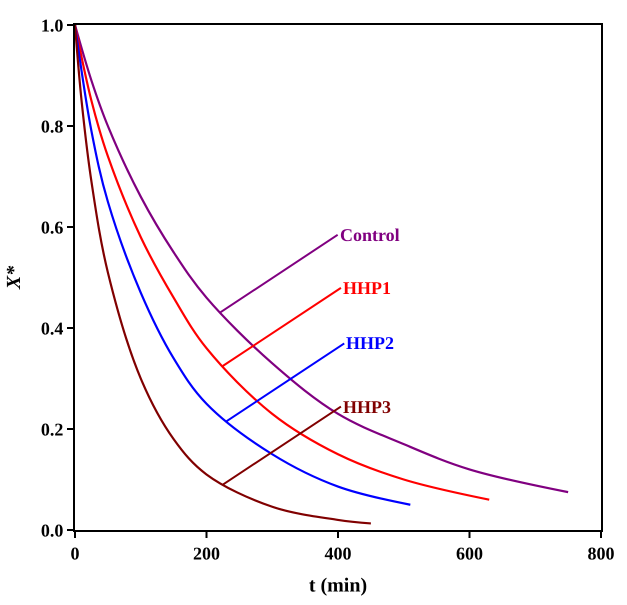  I want to click on y-tick-label: 0.2, so click(52, 429).